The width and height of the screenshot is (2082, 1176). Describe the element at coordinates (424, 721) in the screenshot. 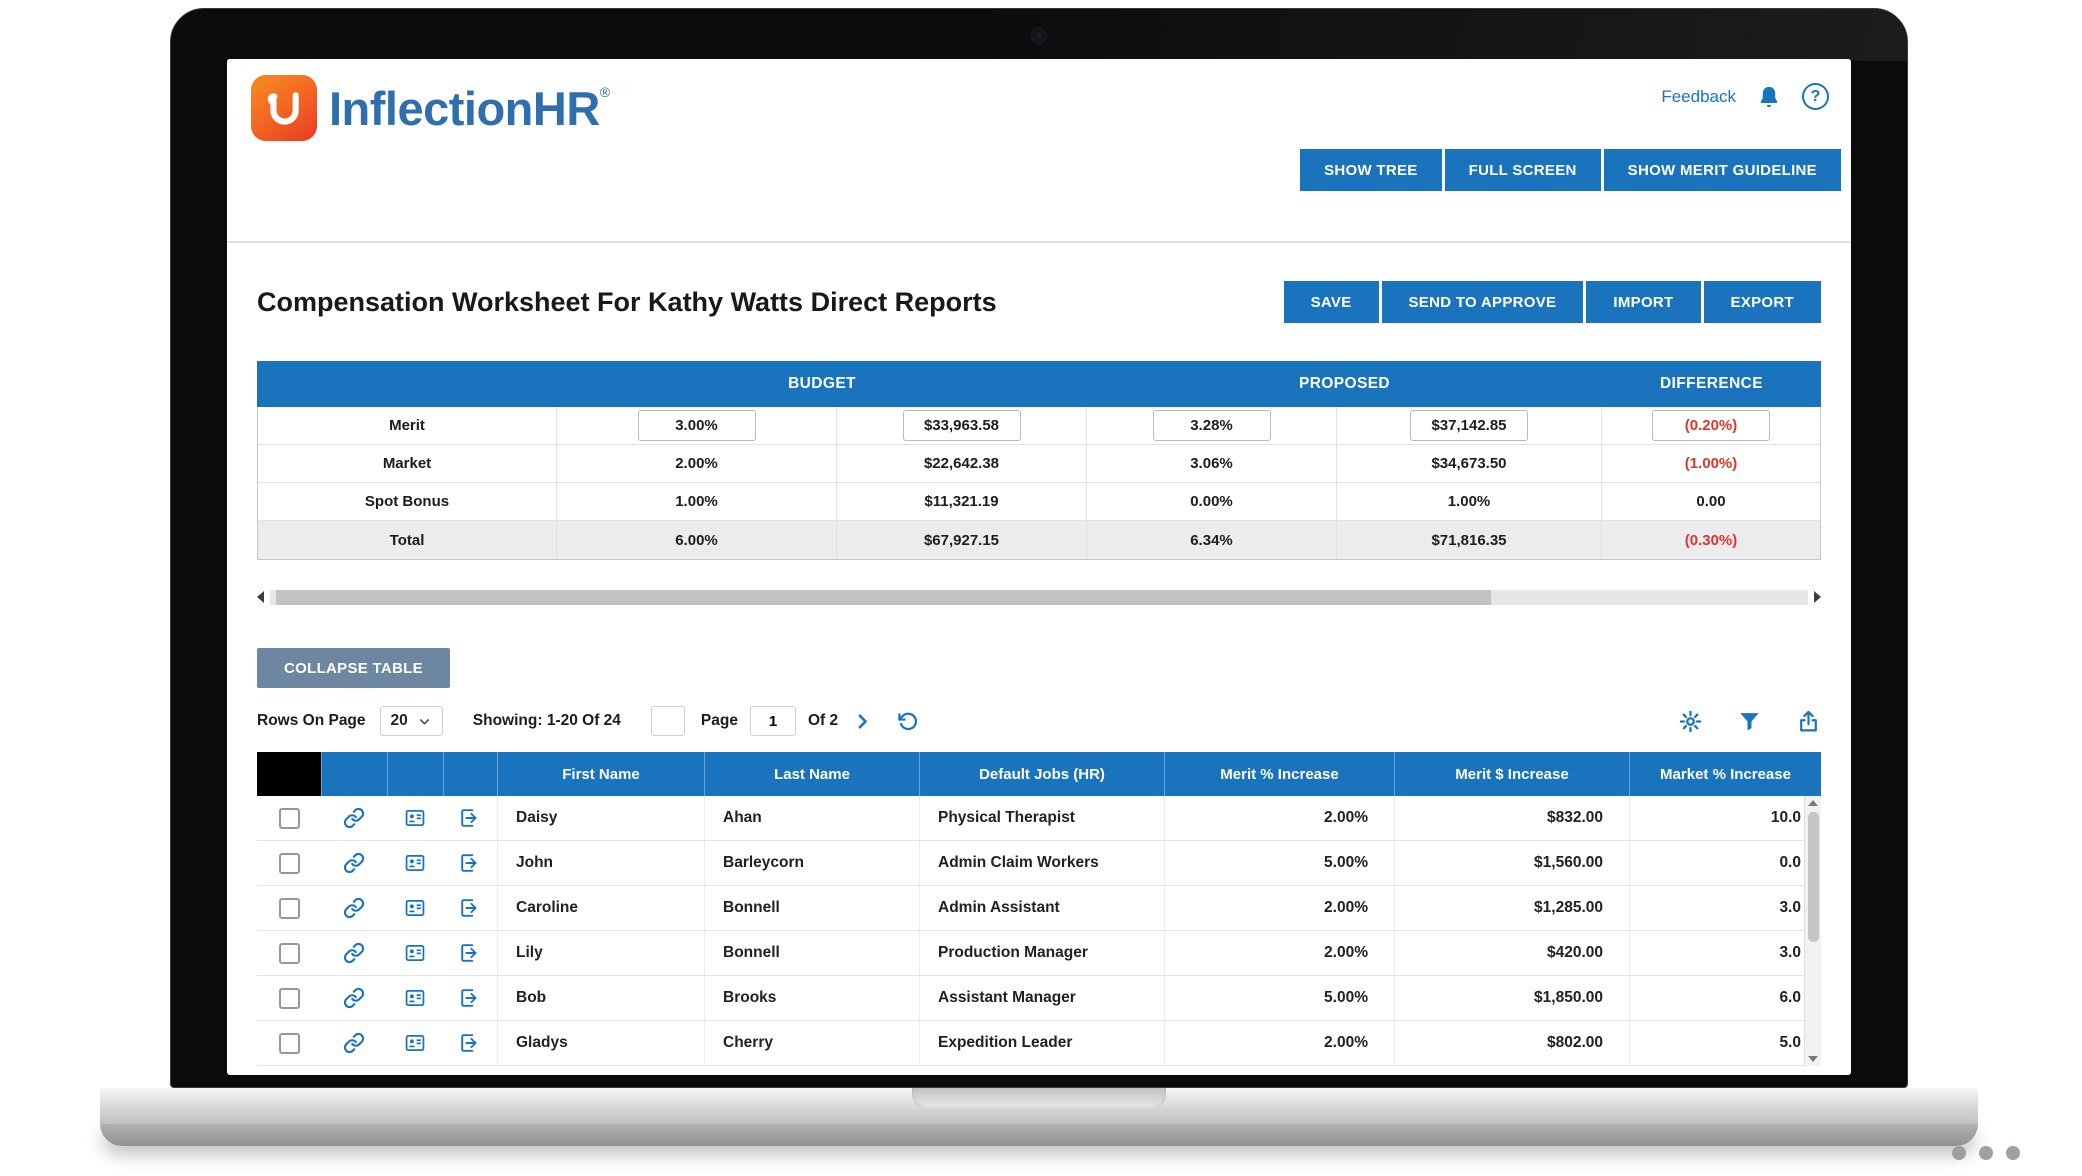

I see `chevron-down-icon` at that location.